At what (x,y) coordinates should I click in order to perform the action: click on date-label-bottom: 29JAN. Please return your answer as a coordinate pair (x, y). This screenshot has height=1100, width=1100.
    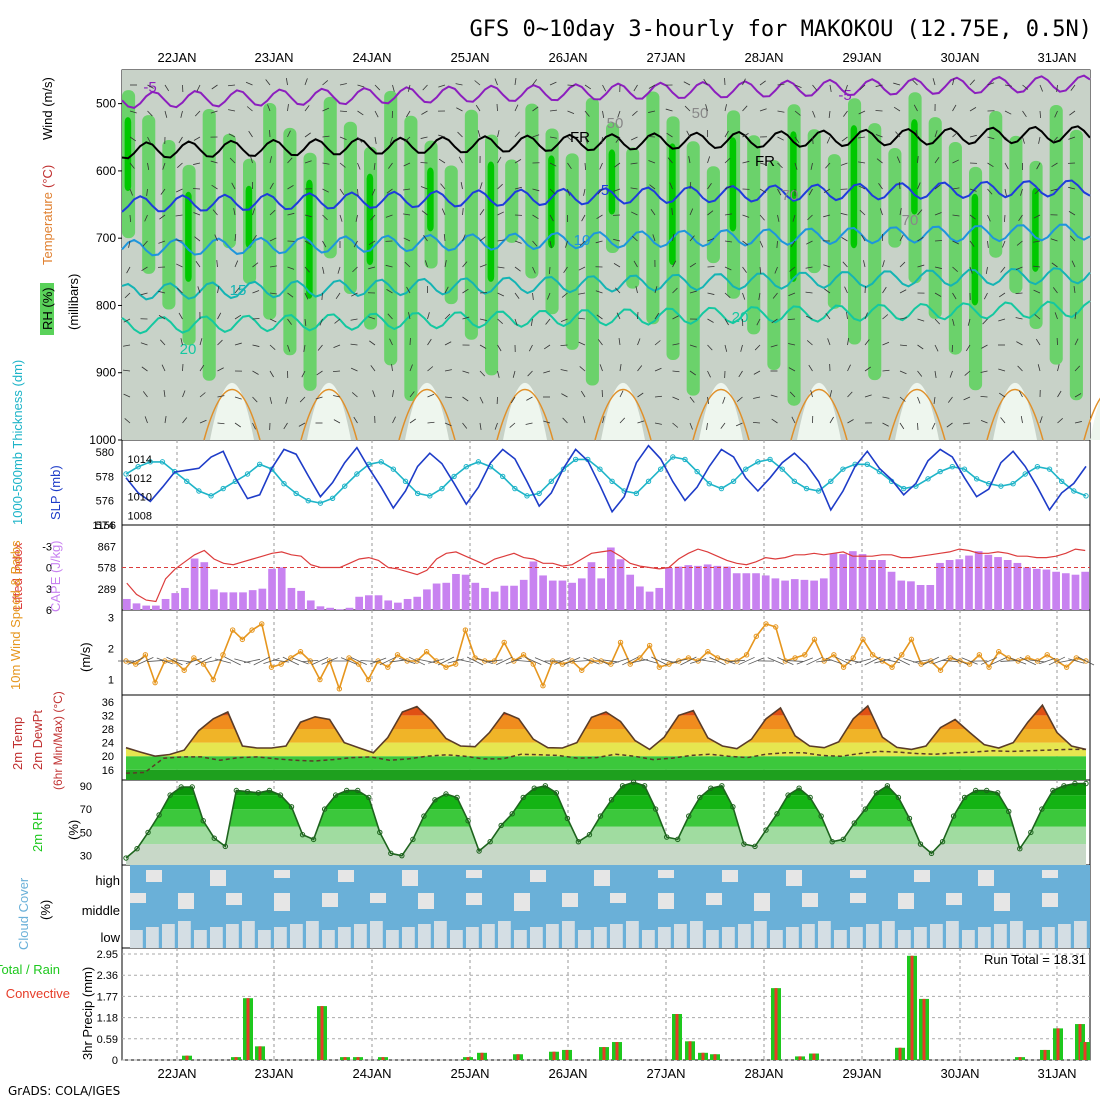
    Looking at the image, I should click on (861, 1073).